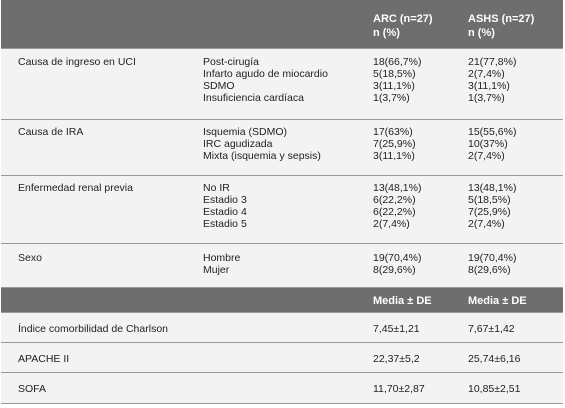 The height and width of the screenshot is (408, 565). Describe the element at coordinates (489, 86) in the screenshot. I see `ashs-value: 3(11,1%)` at that location.